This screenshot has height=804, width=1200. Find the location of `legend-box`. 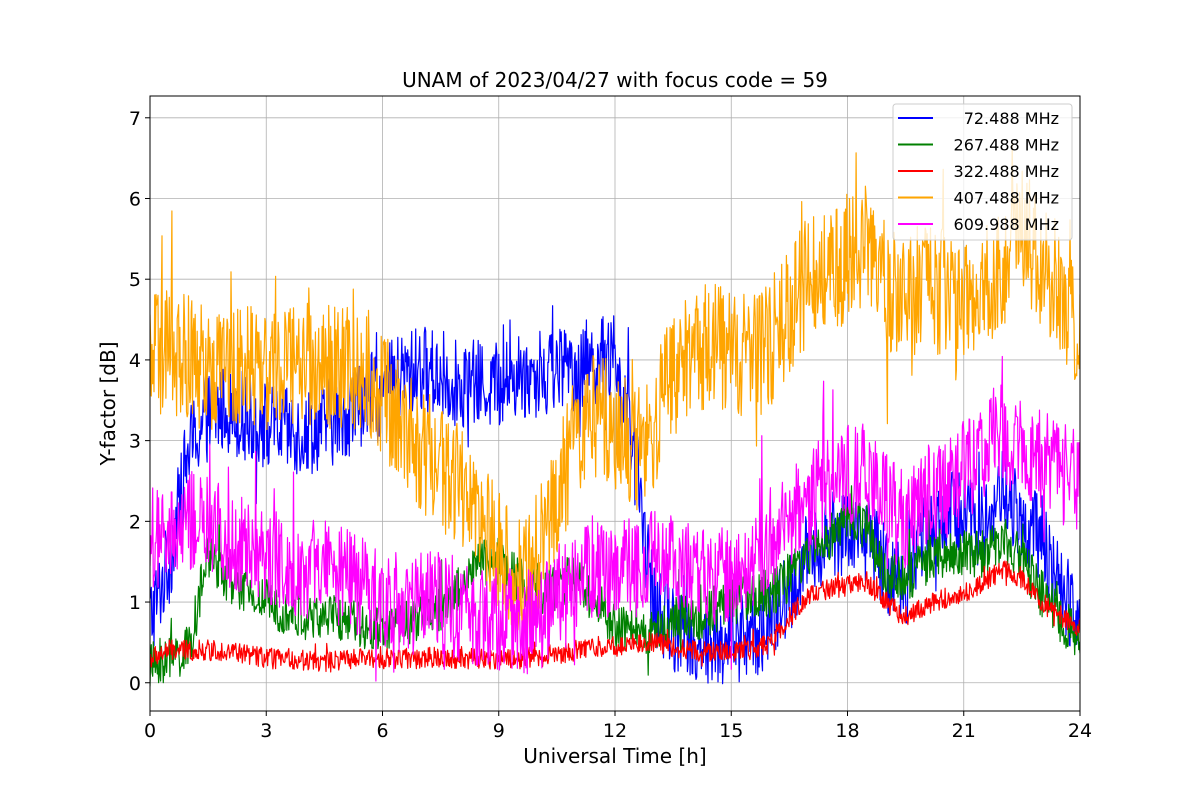

legend-box is located at coordinates (982, 172).